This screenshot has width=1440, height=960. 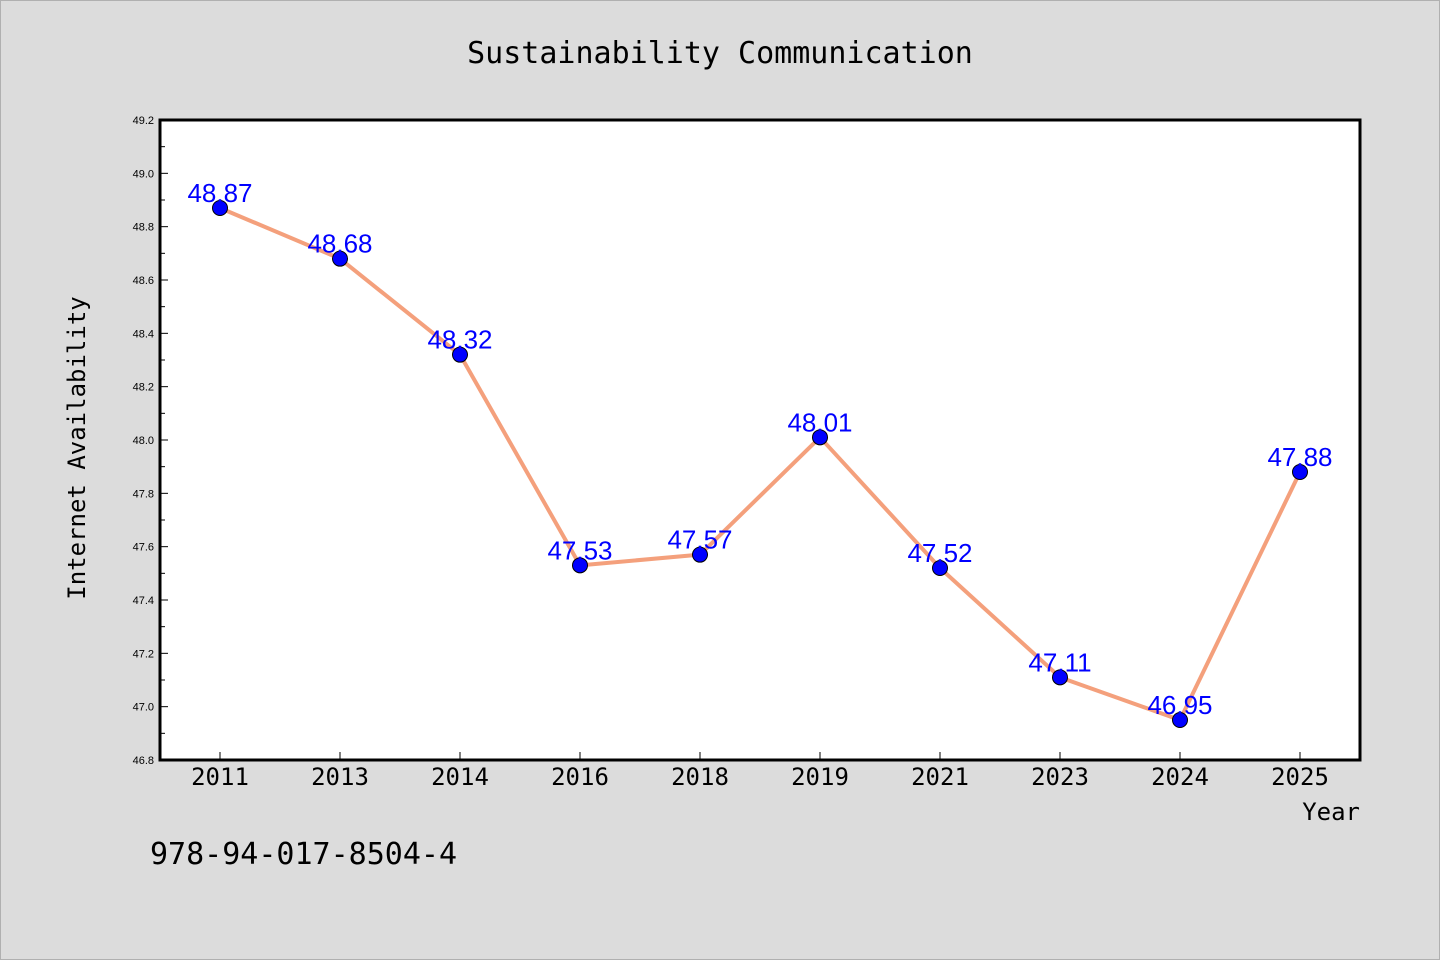 I want to click on data-label: 47.88, so click(x=1299, y=457).